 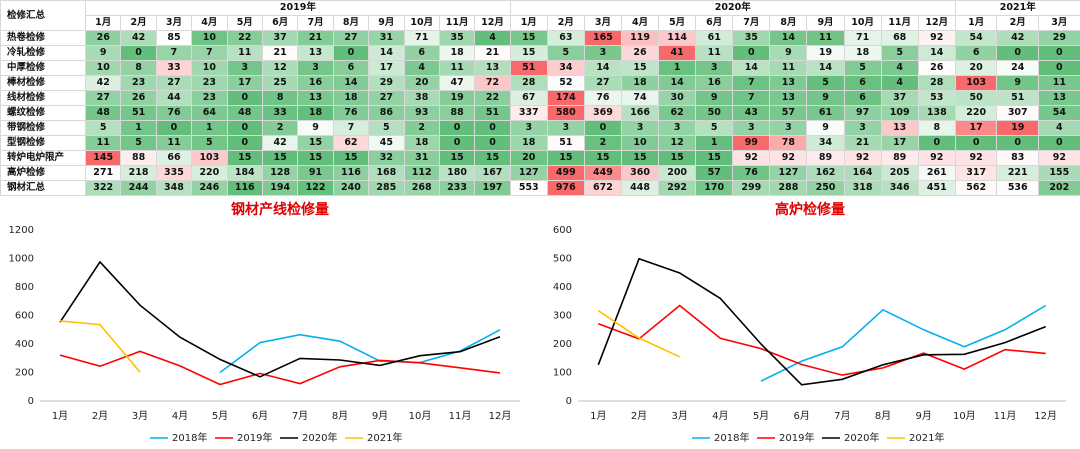 I want to click on heat-cell: 26, so click(x=936, y=68).